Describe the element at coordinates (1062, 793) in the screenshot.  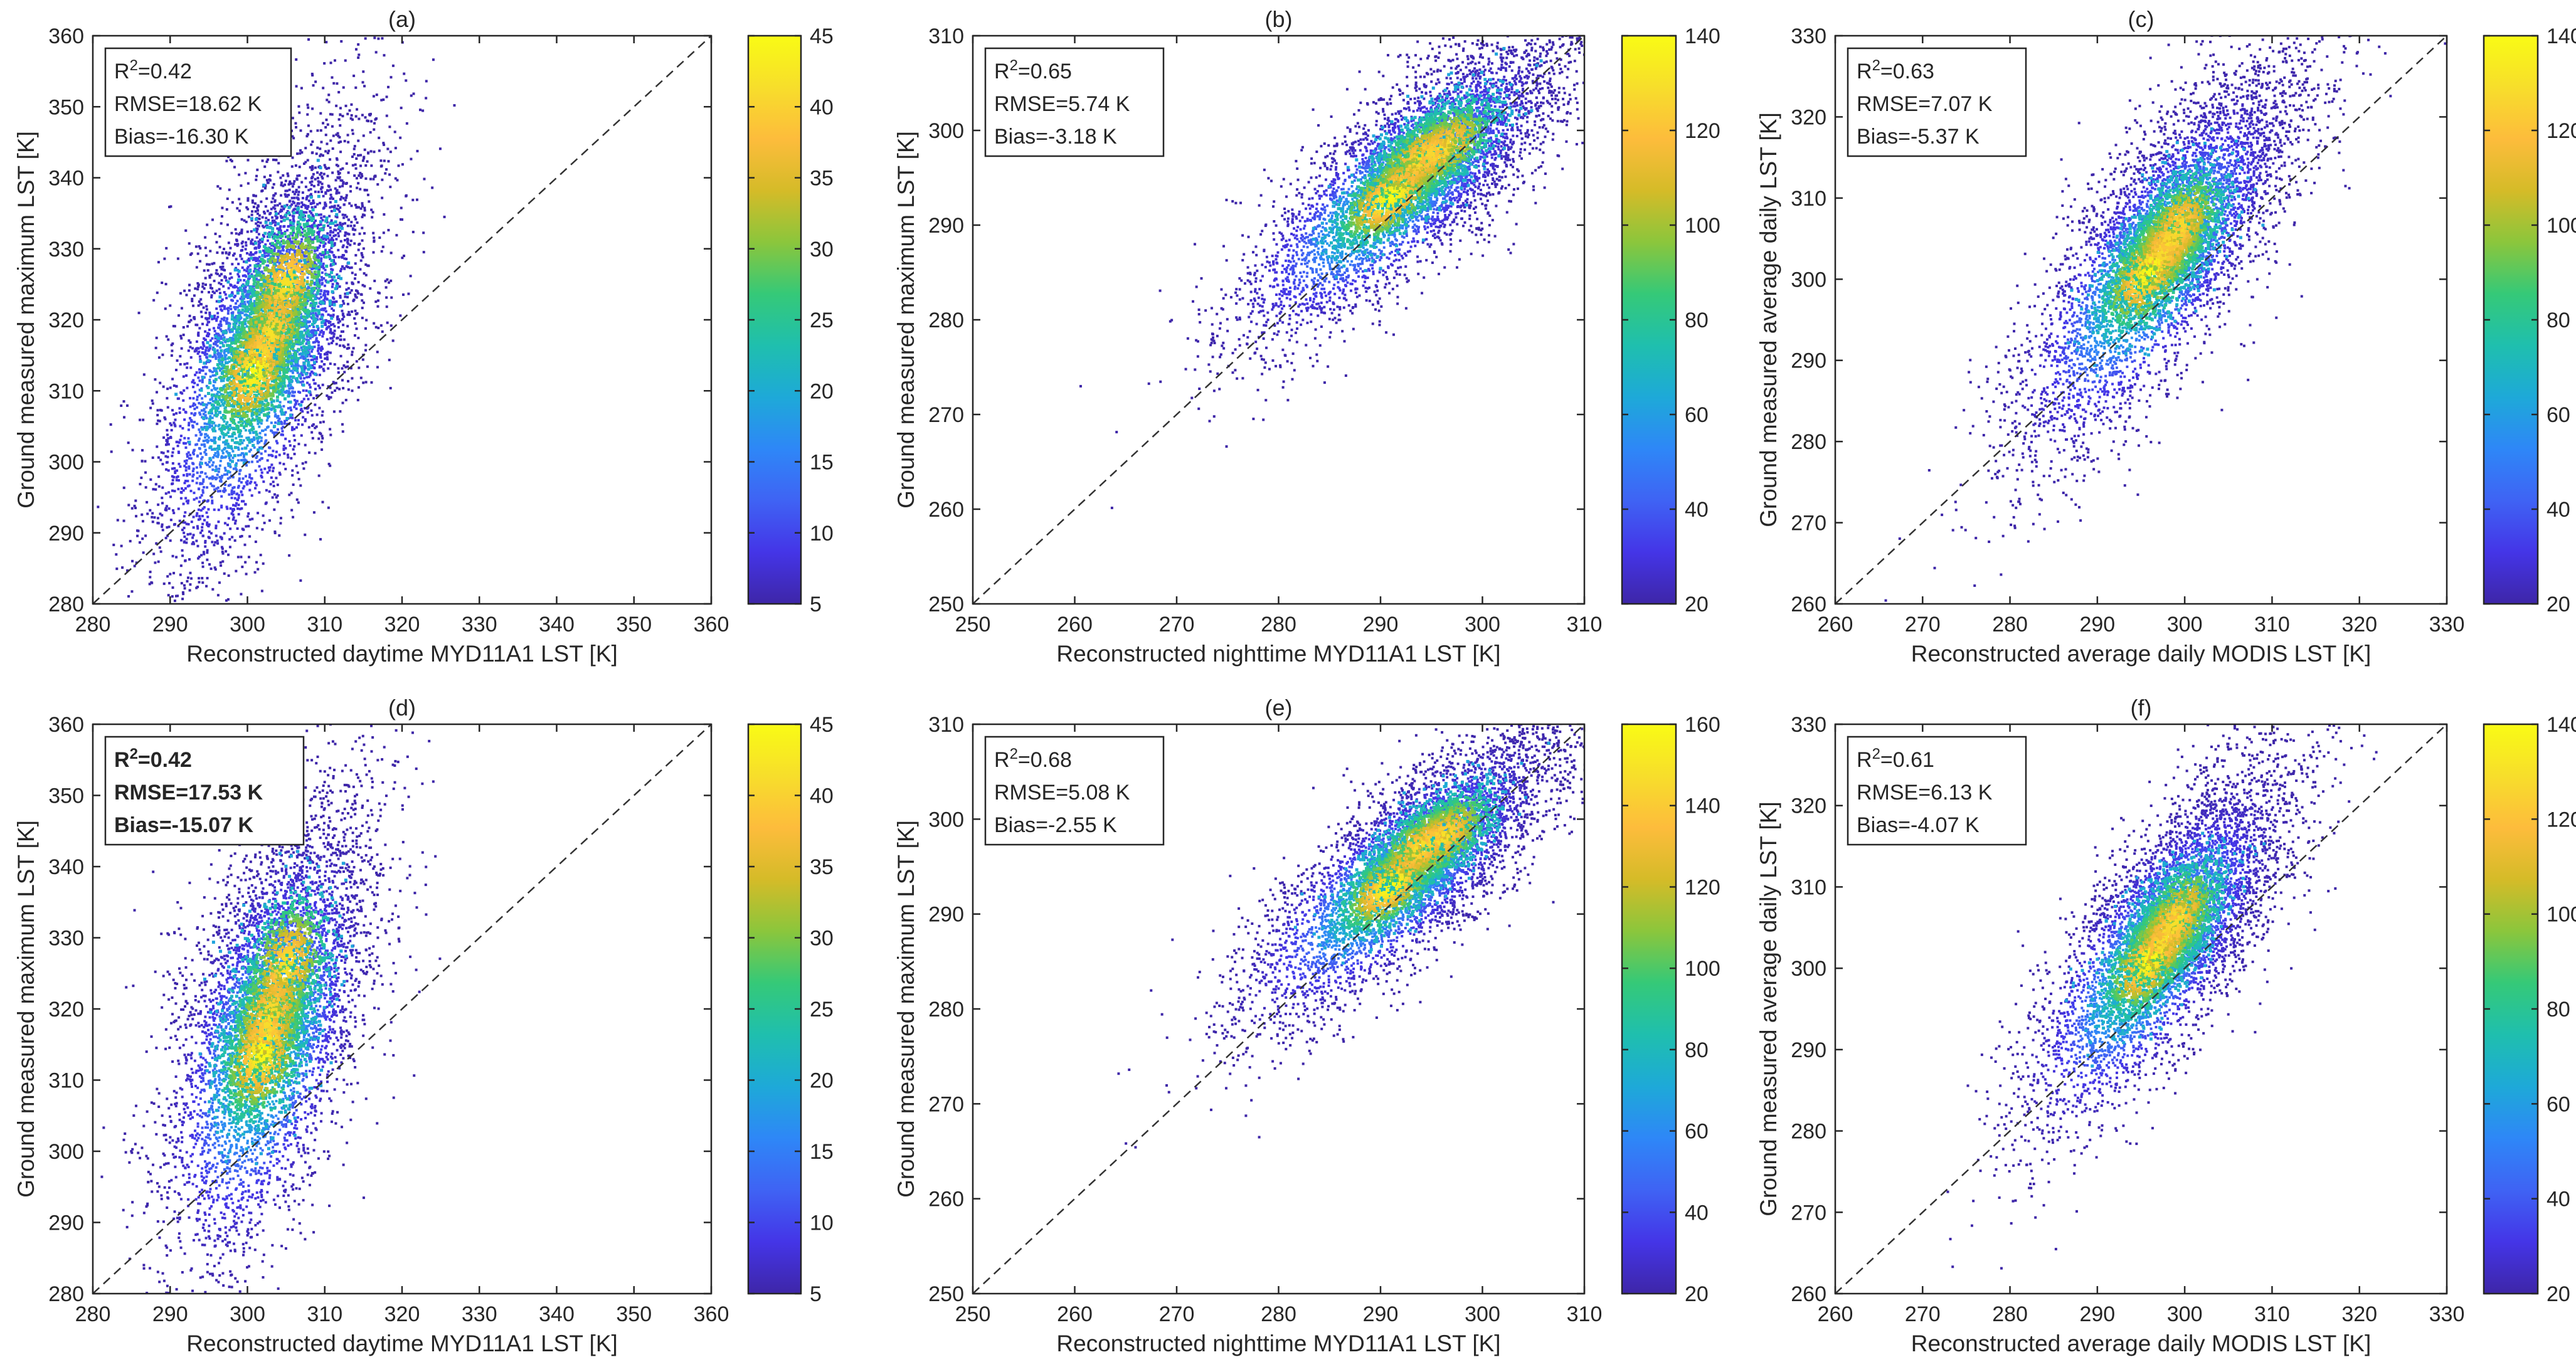
I see `rmse-text: RMSE=5.08 K` at that location.